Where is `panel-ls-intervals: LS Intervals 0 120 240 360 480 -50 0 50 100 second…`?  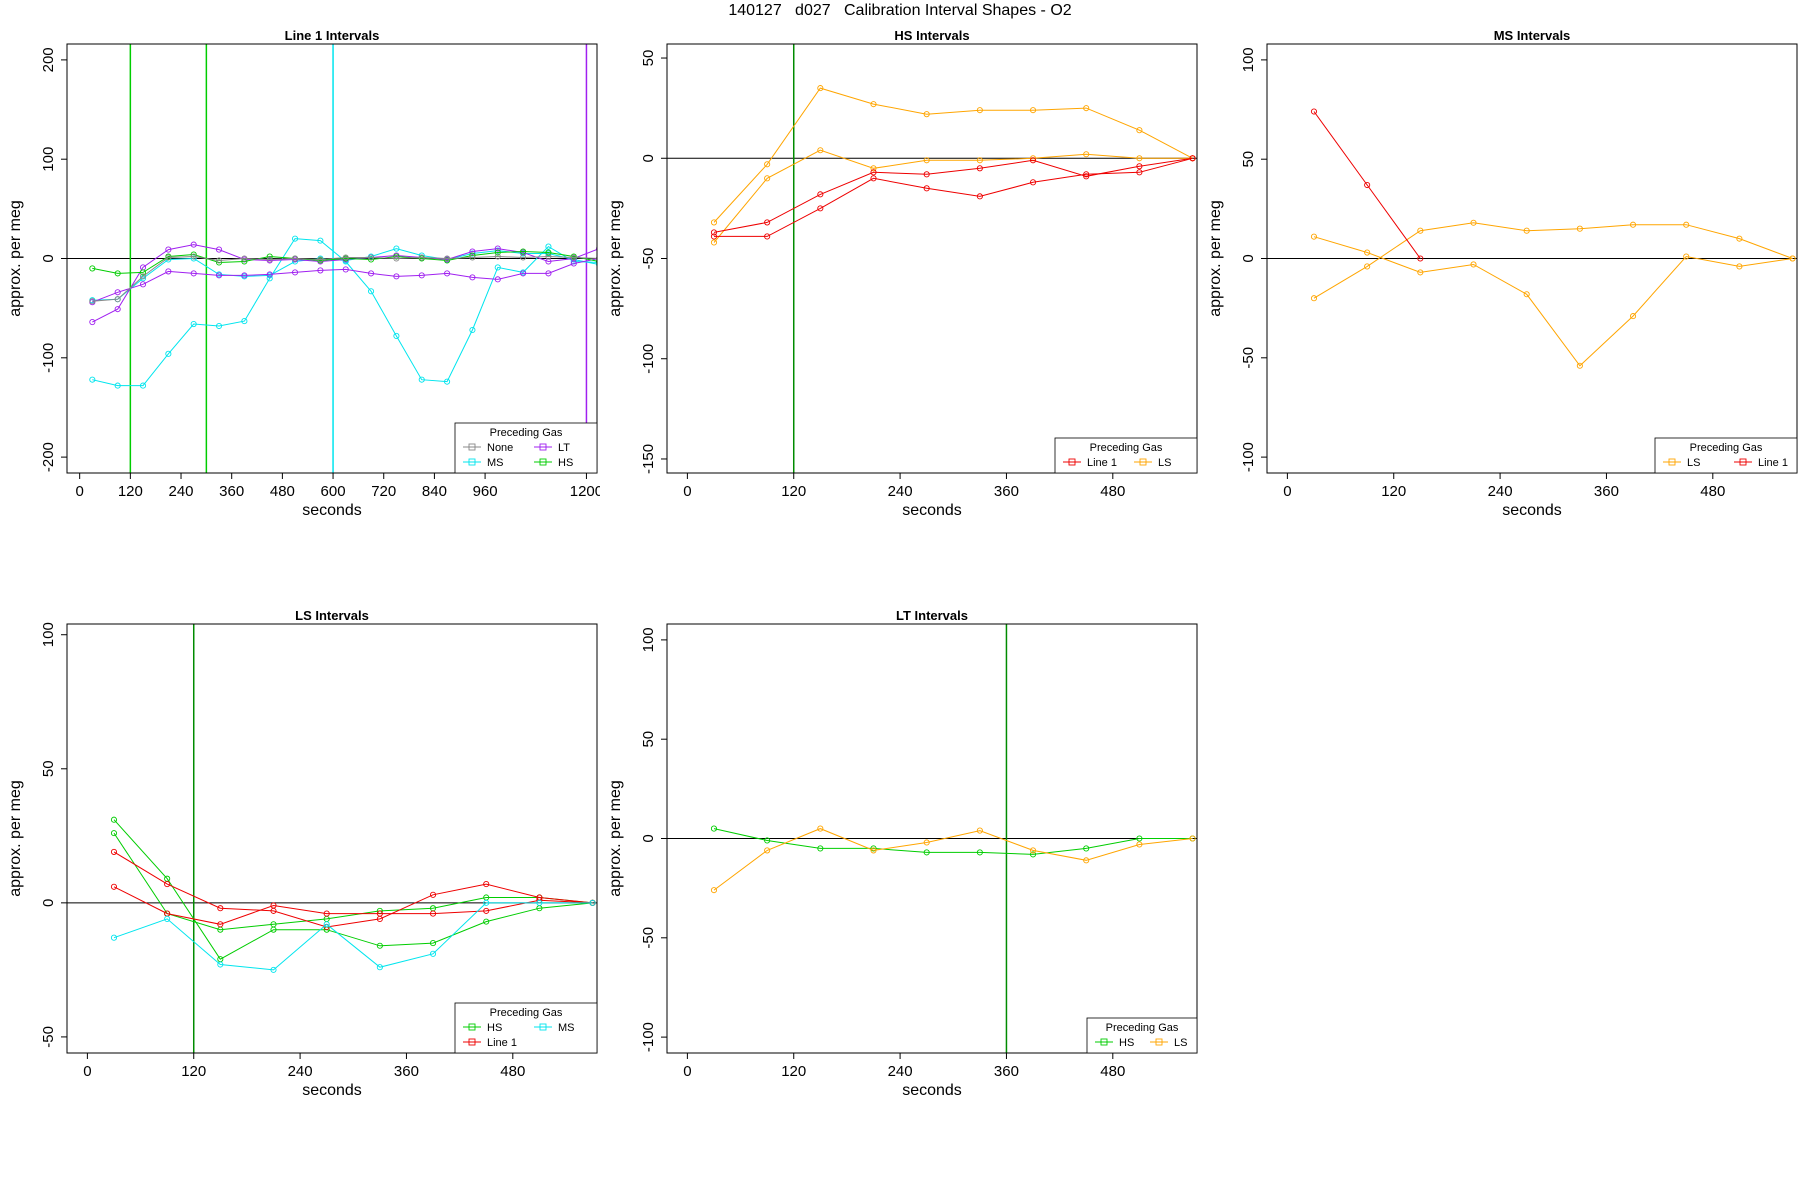
panel-ls-intervals: LS Intervals 0 120 240 360 480 -50 0 50 100 second… is located at coordinates (302, 853).